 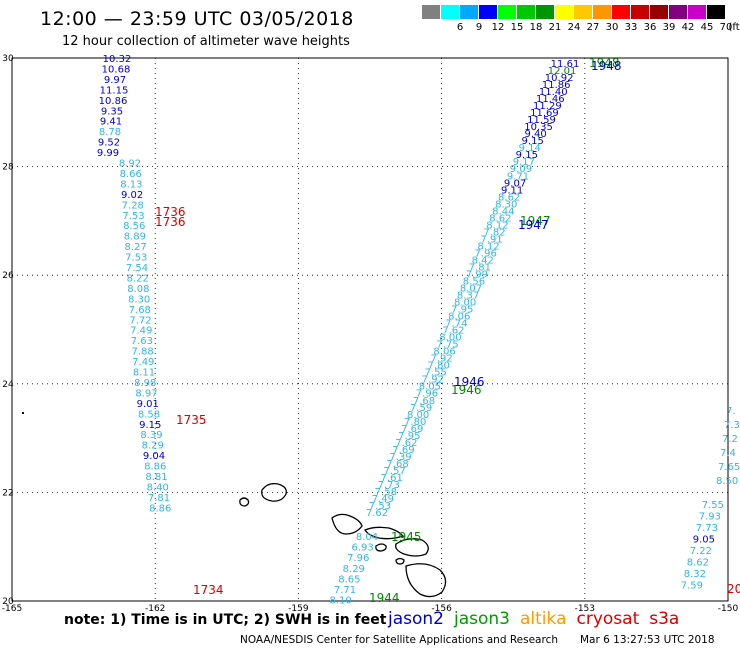 I want to click on wave-height-value: 8.44, so click(x=503, y=211).